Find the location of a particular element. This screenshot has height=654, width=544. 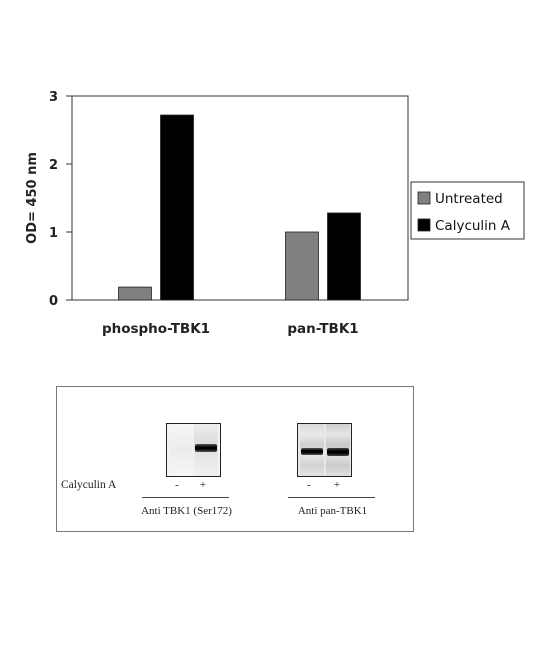

antibody-label-phospho: Anti TBK1 (Ser172) is located at coordinates (186, 511).